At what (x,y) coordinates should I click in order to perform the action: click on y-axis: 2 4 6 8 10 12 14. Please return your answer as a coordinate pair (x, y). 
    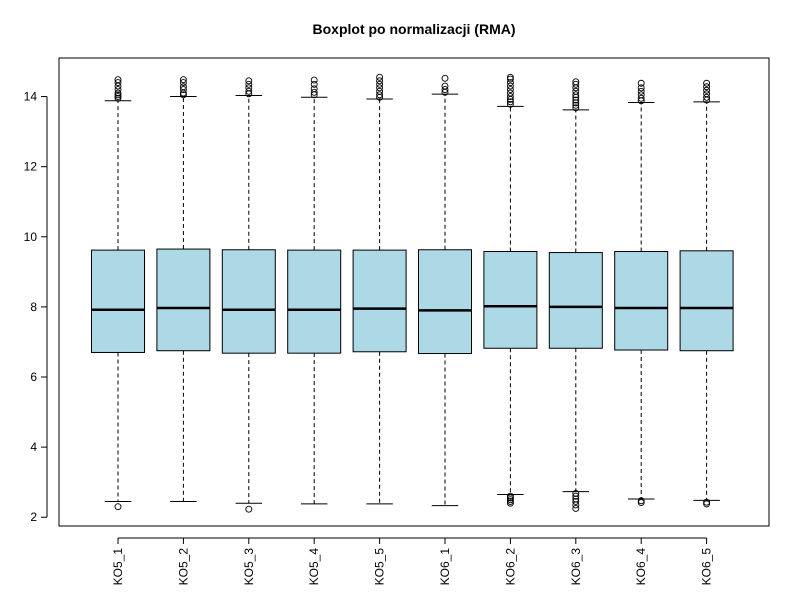
    Looking at the image, I should click on (36, 307).